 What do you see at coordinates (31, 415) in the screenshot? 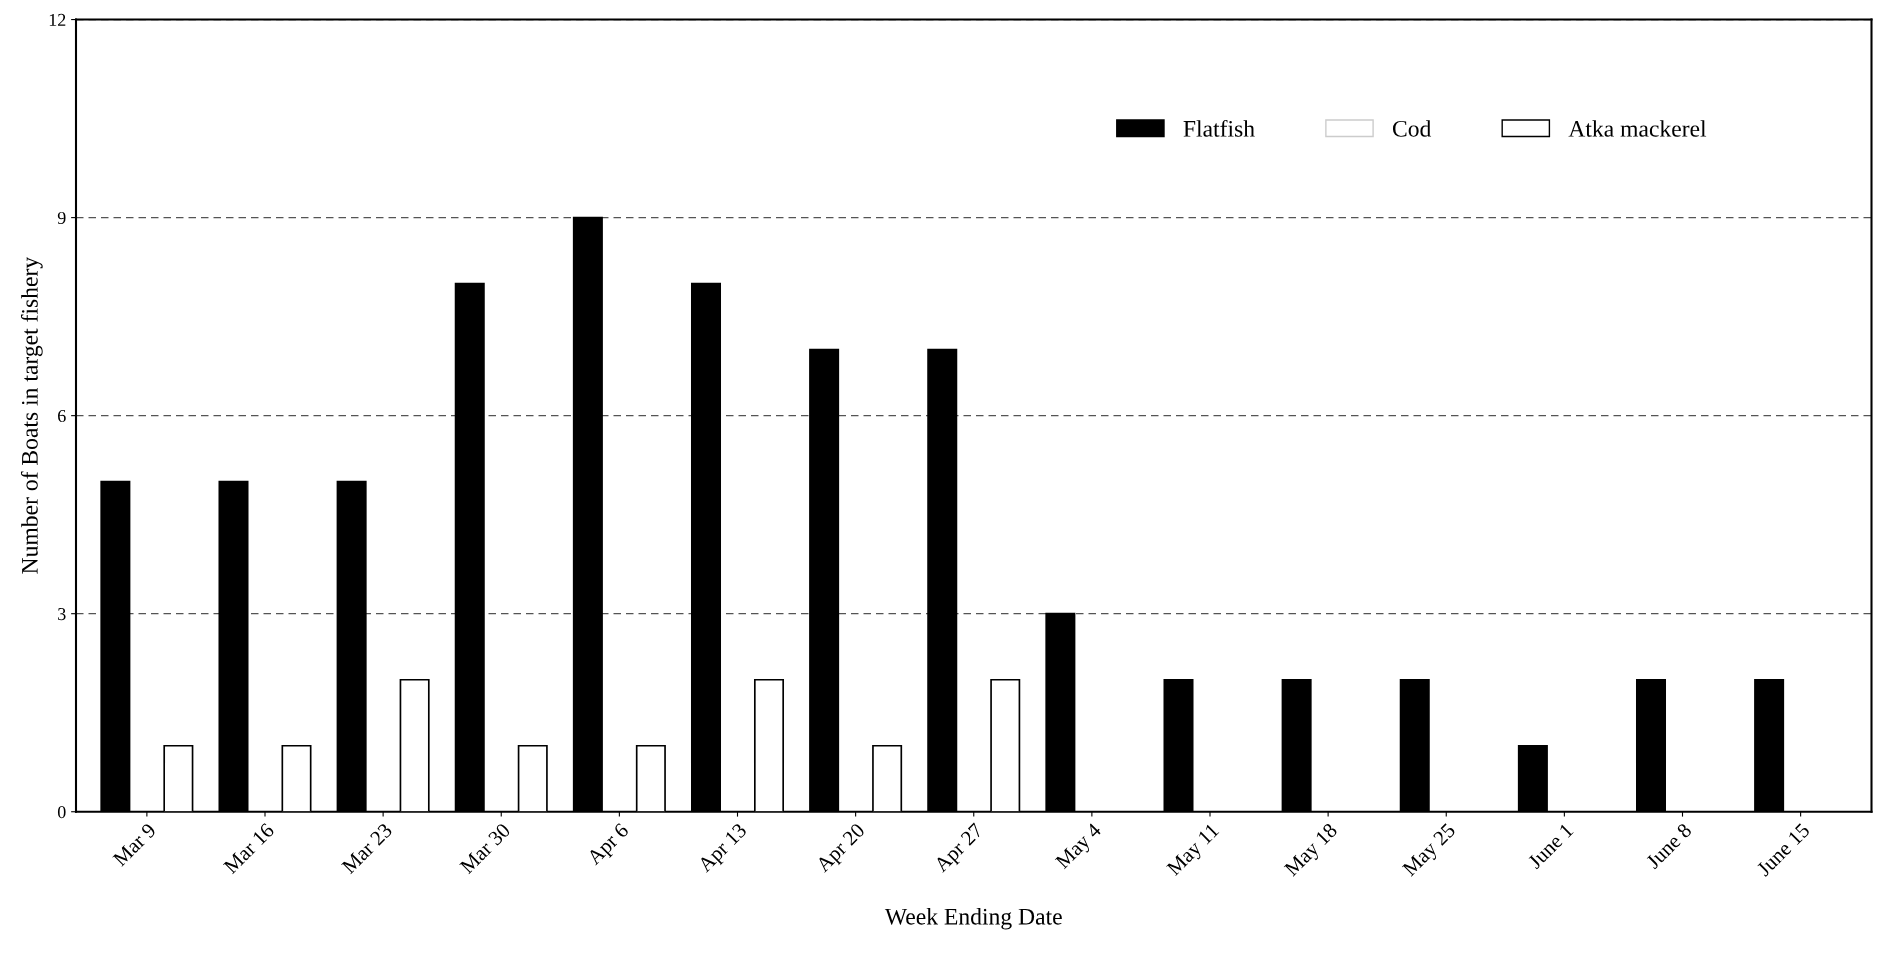
I see `y-axis-title: Number of Boats in target fishery` at bounding box center [31, 415].